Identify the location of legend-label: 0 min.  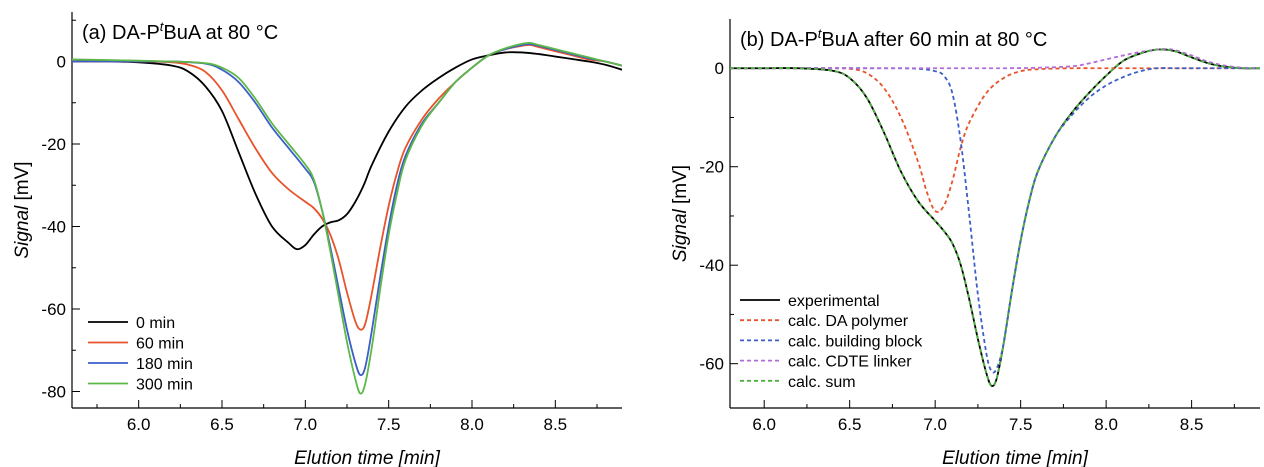
(155, 323).